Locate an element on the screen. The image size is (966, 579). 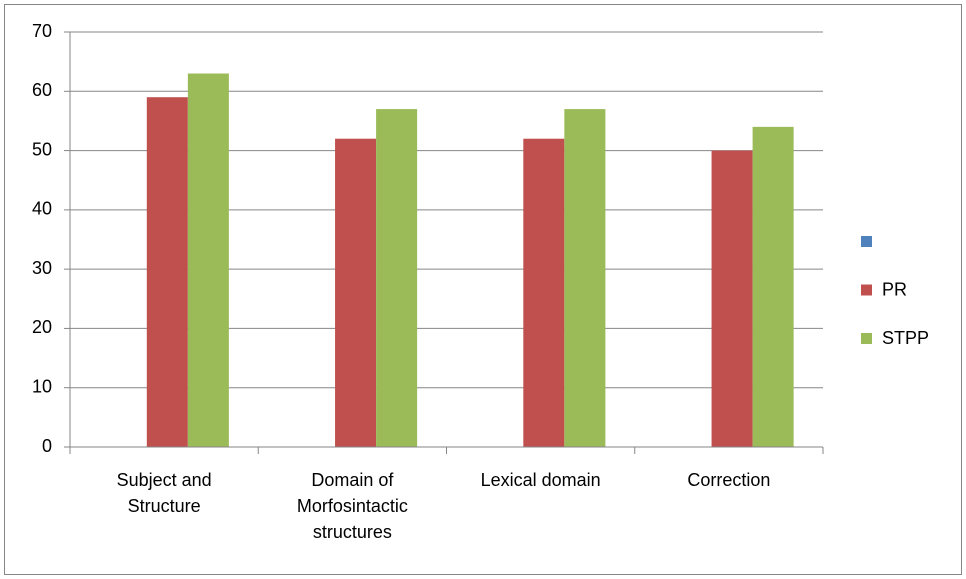
x-tick-label: Lexical domain is located at coordinates (540, 480).